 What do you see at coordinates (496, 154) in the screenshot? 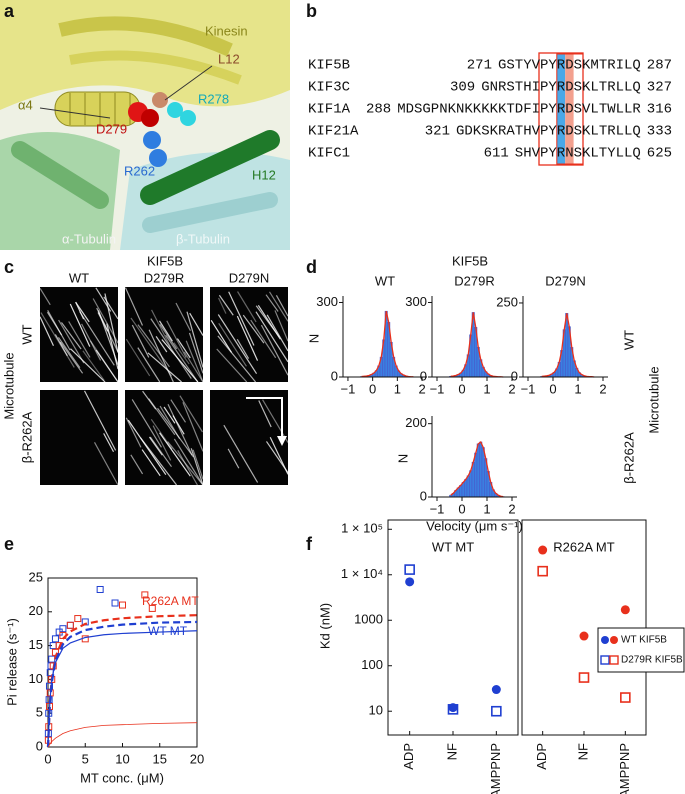
I see `start-residue: 611` at bounding box center [496, 154].